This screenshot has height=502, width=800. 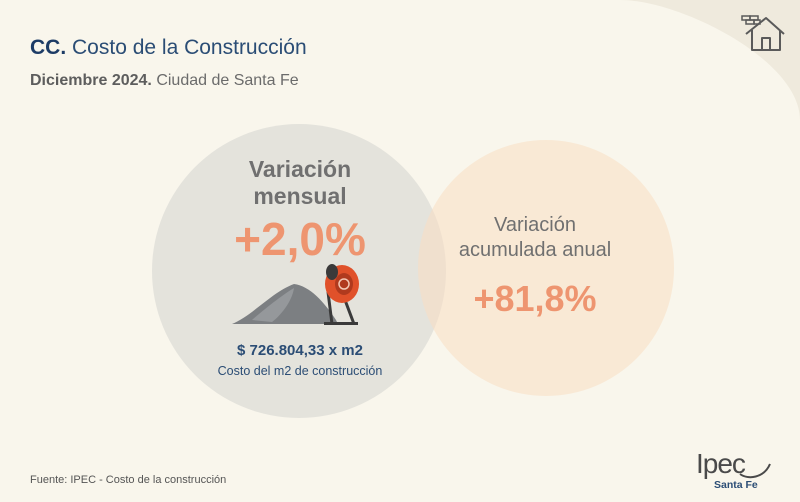 I want to click on logo-sub-text: Santa Fe, so click(x=736, y=485).